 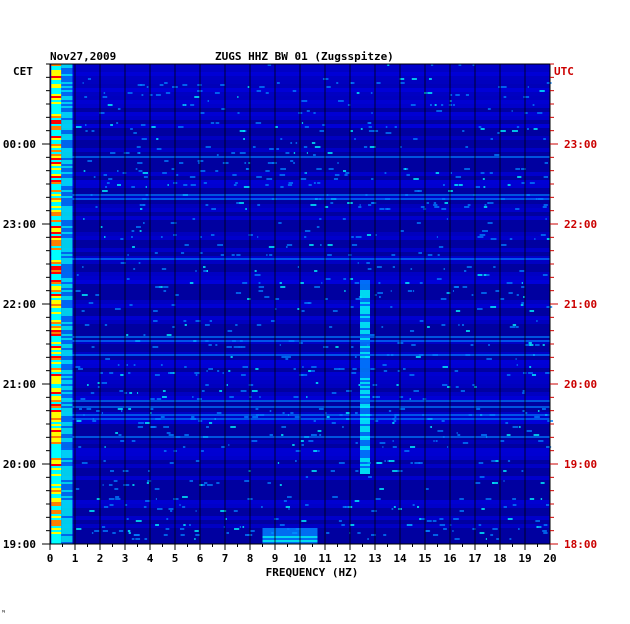 I want to click on broadband-event, so click(x=311, y=195).